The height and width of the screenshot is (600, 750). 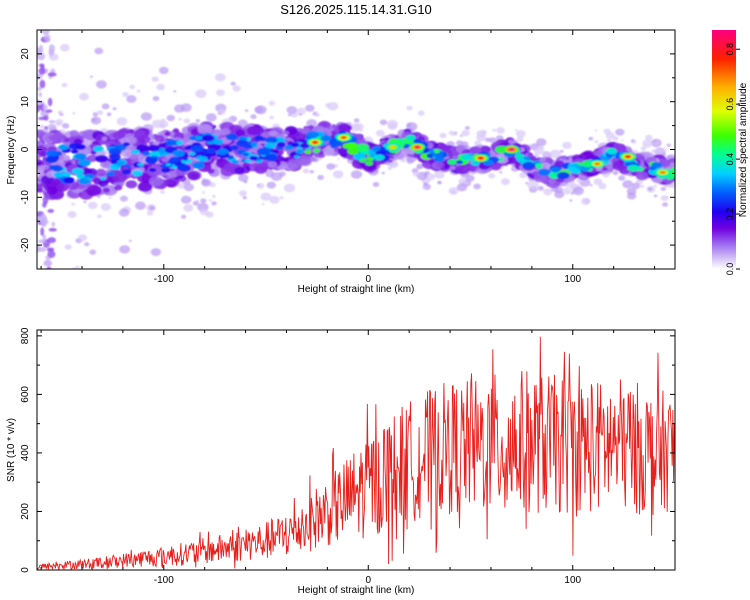 I want to click on spectrogram-xtick-label: 0, so click(x=368, y=279).